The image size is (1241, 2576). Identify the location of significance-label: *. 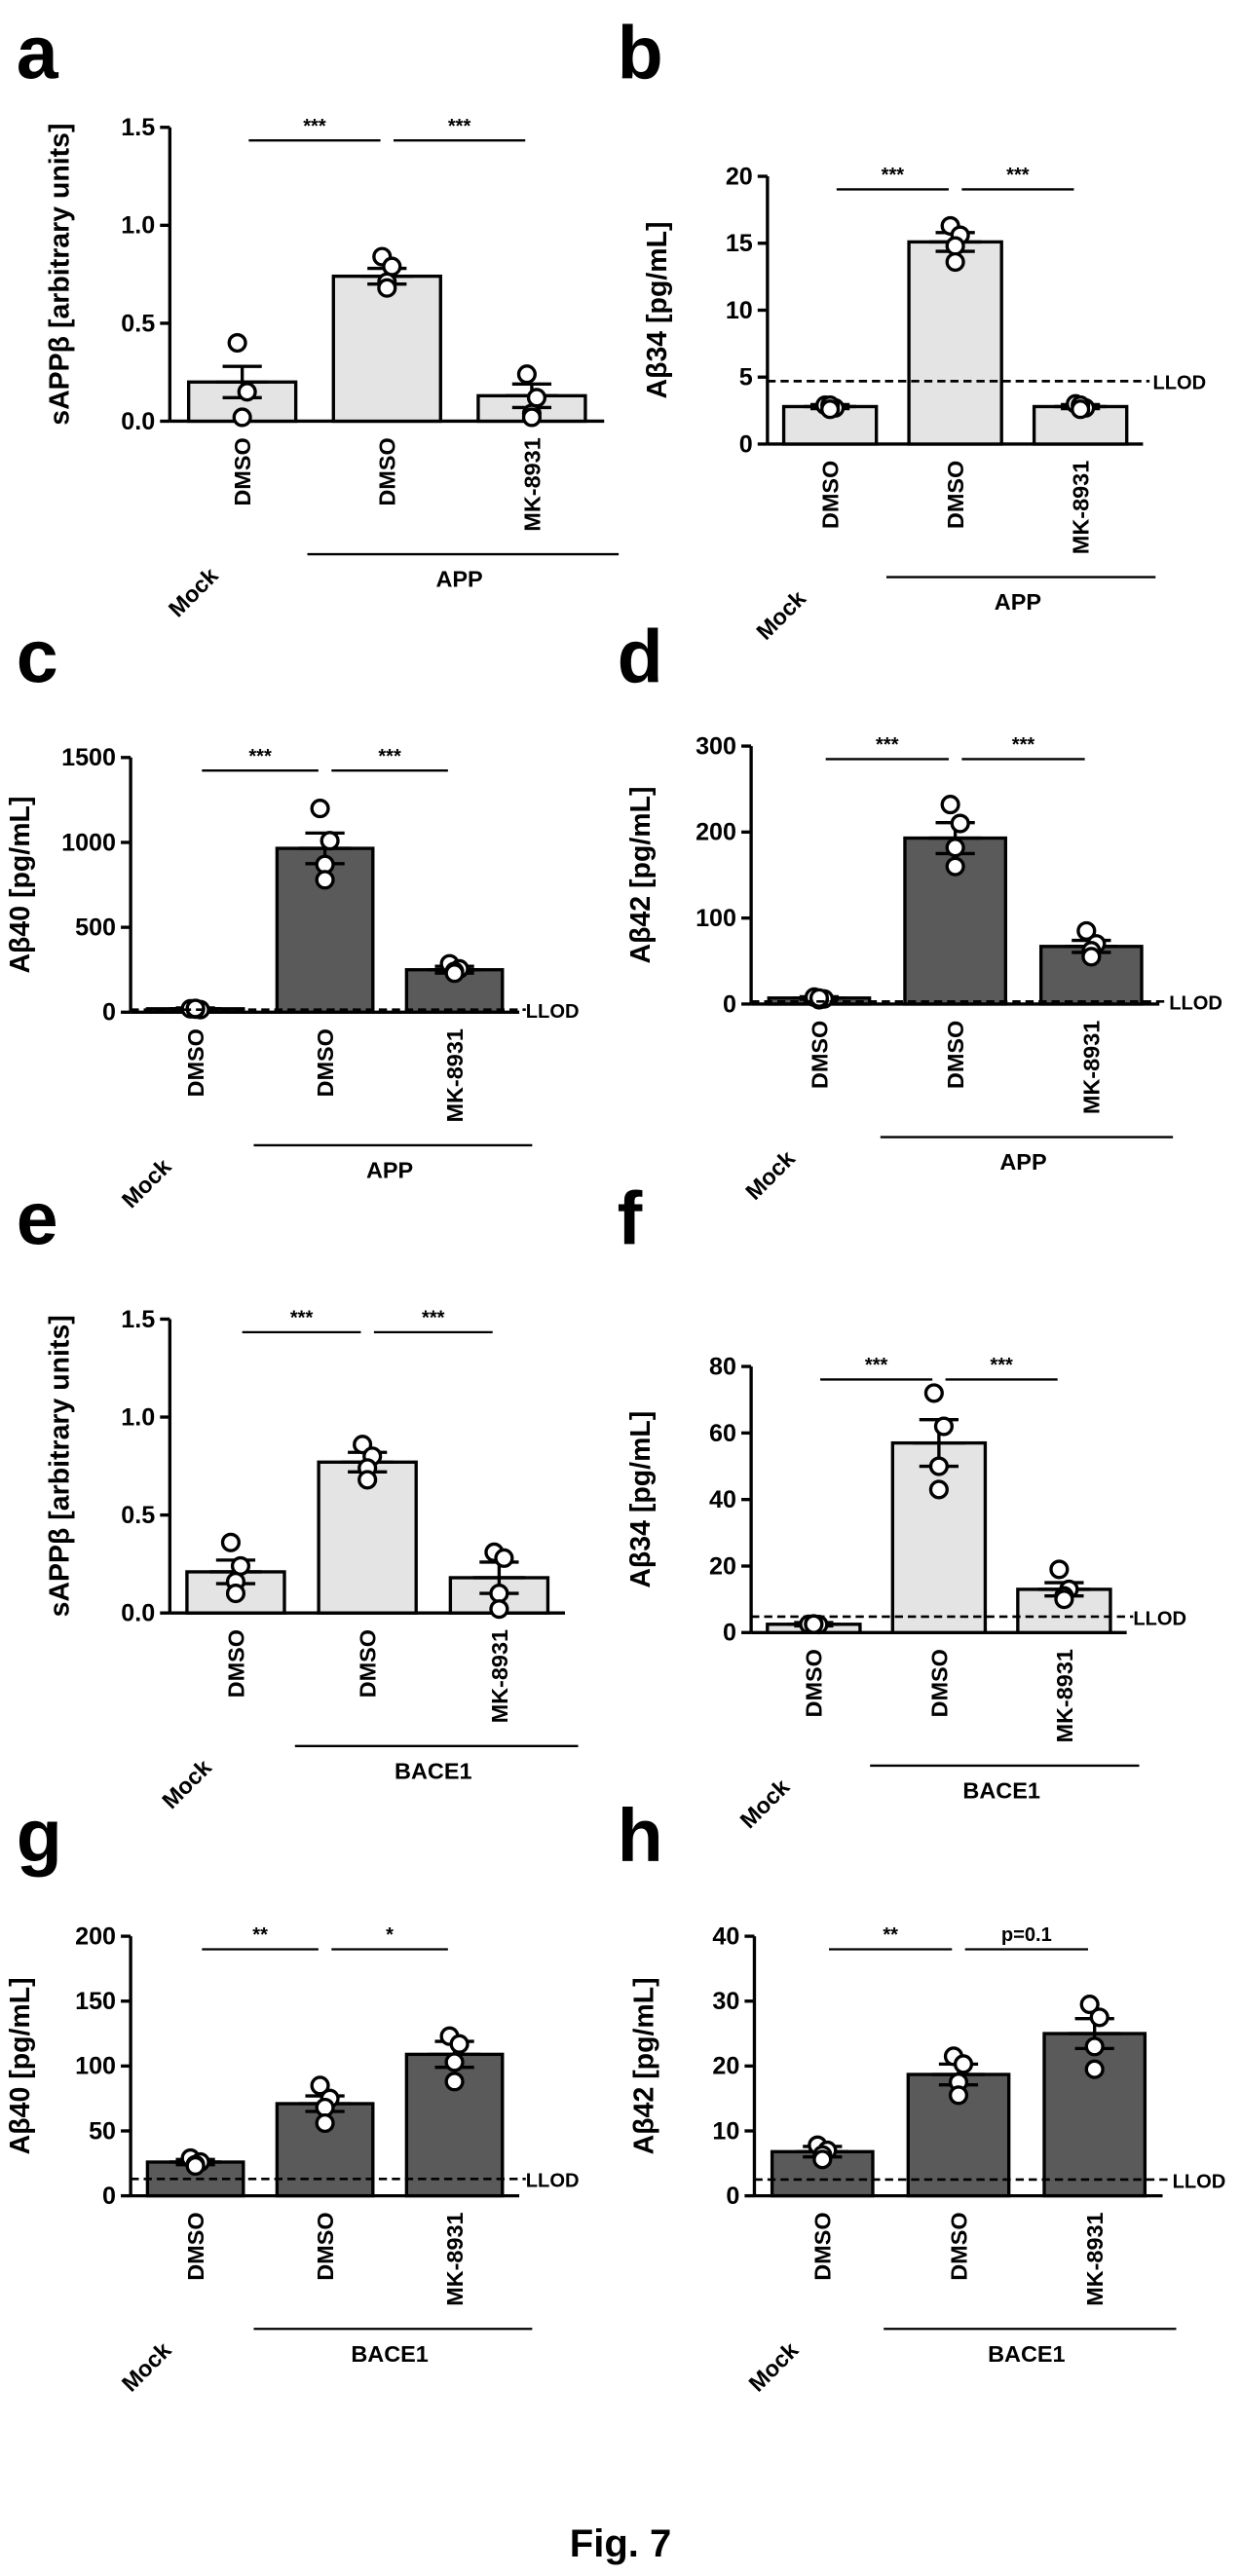
(390, 1935).